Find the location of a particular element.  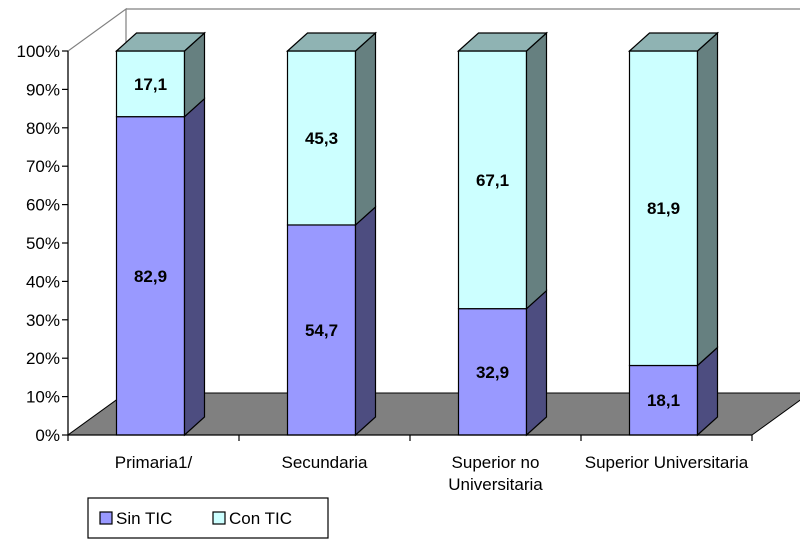

y-tick-label: 30% is located at coordinates (43, 320).